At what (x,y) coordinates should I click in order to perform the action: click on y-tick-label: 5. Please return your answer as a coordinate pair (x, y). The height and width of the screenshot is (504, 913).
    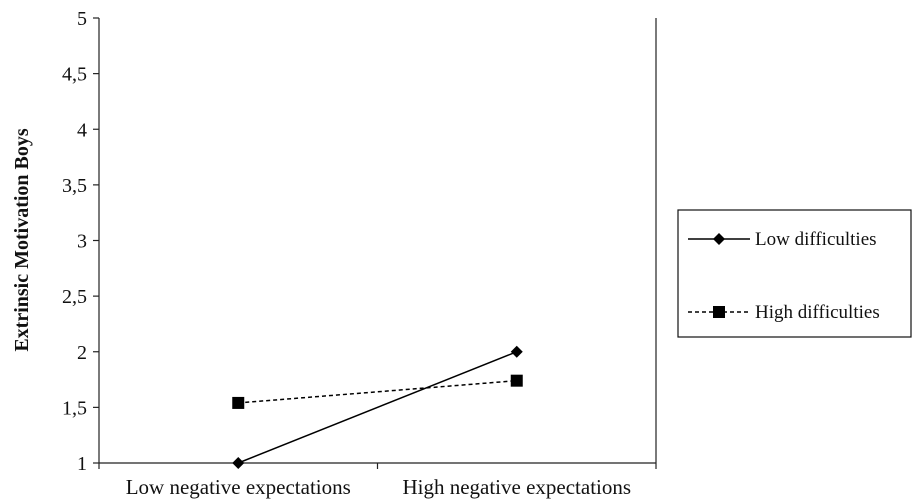
    Looking at the image, I should click on (82, 19).